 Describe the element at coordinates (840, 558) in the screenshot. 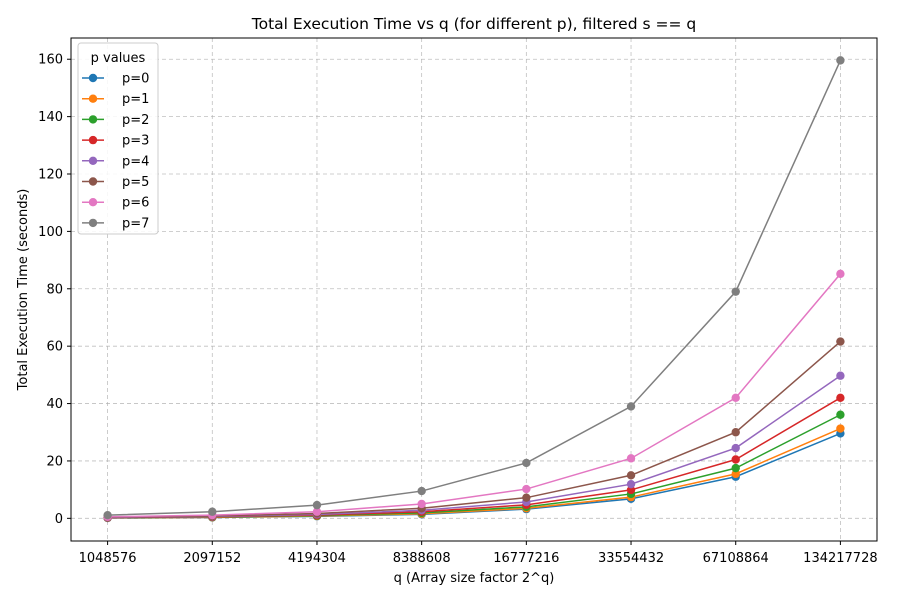

I see `x-tick-label: 134217728` at that location.